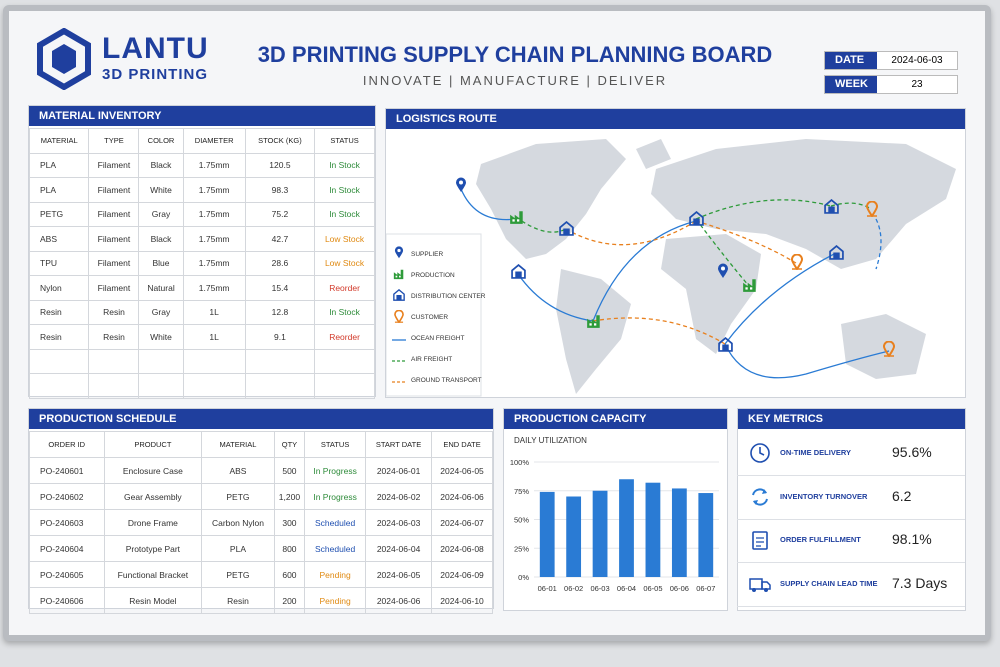  Describe the element at coordinates (462, 470) in the screenshot. I see `cell: 2024-06-05` at that location.